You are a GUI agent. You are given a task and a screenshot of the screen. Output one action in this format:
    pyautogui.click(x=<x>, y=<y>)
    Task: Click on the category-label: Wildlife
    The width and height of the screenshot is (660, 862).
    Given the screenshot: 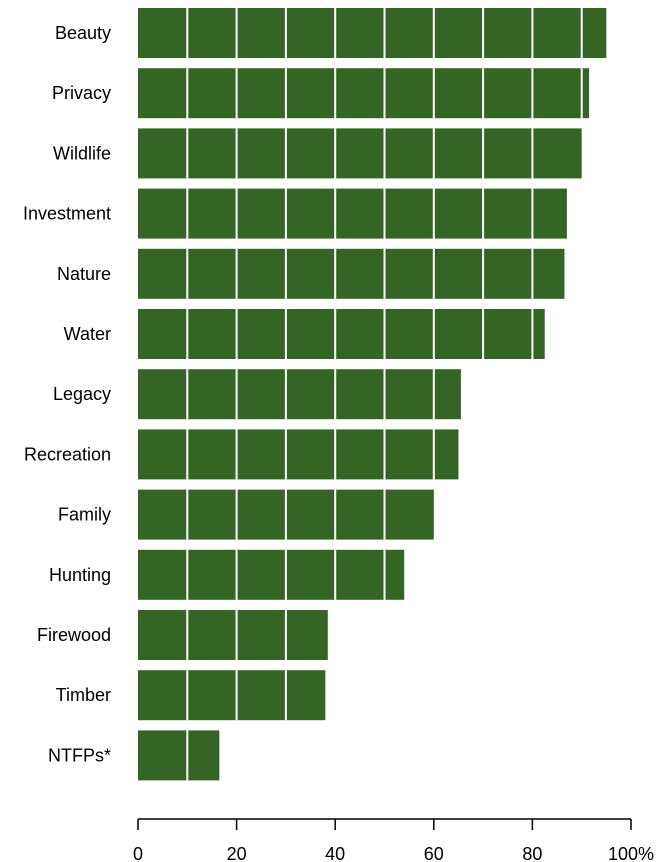 What is the action you would take?
    pyautogui.click(x=82, y=153)
    